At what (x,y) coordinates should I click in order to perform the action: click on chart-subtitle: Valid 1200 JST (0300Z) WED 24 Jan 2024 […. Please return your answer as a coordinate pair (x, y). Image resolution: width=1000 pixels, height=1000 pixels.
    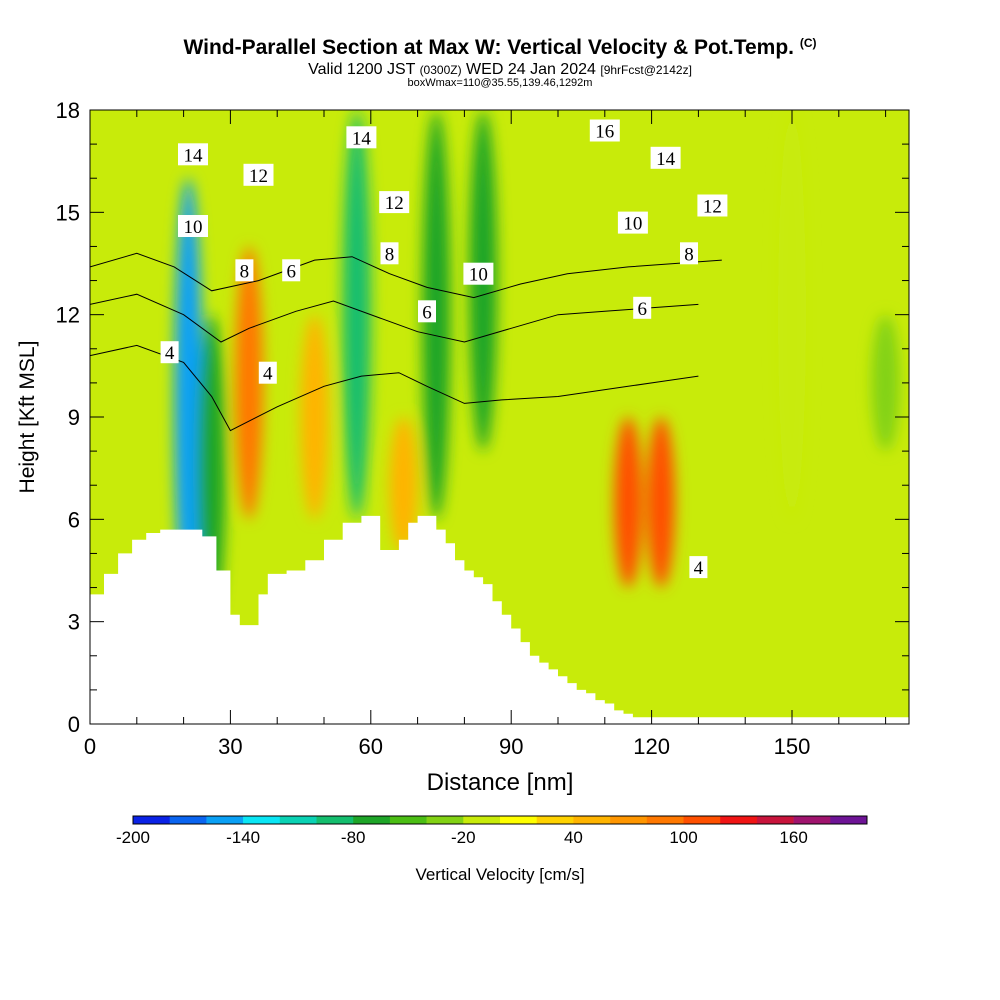
    Looking at the image, I should click on (500, 69).